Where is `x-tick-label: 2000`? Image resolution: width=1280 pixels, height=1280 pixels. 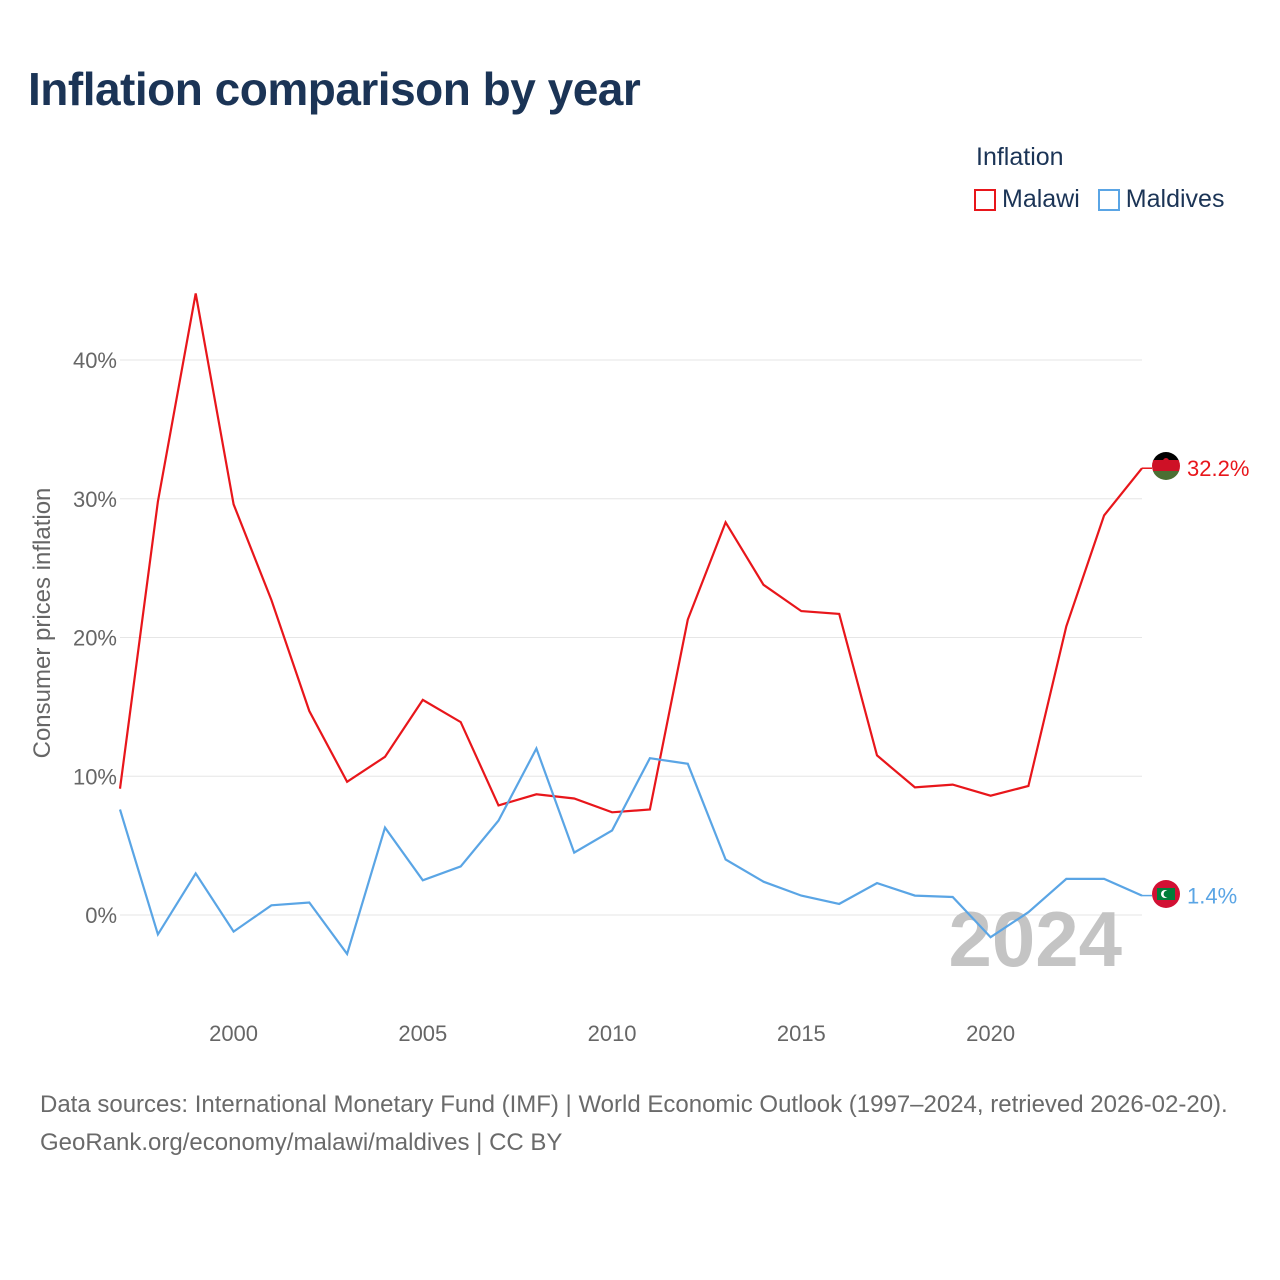
x-tick-label: 2000 is located at coordinates (233, 1033).